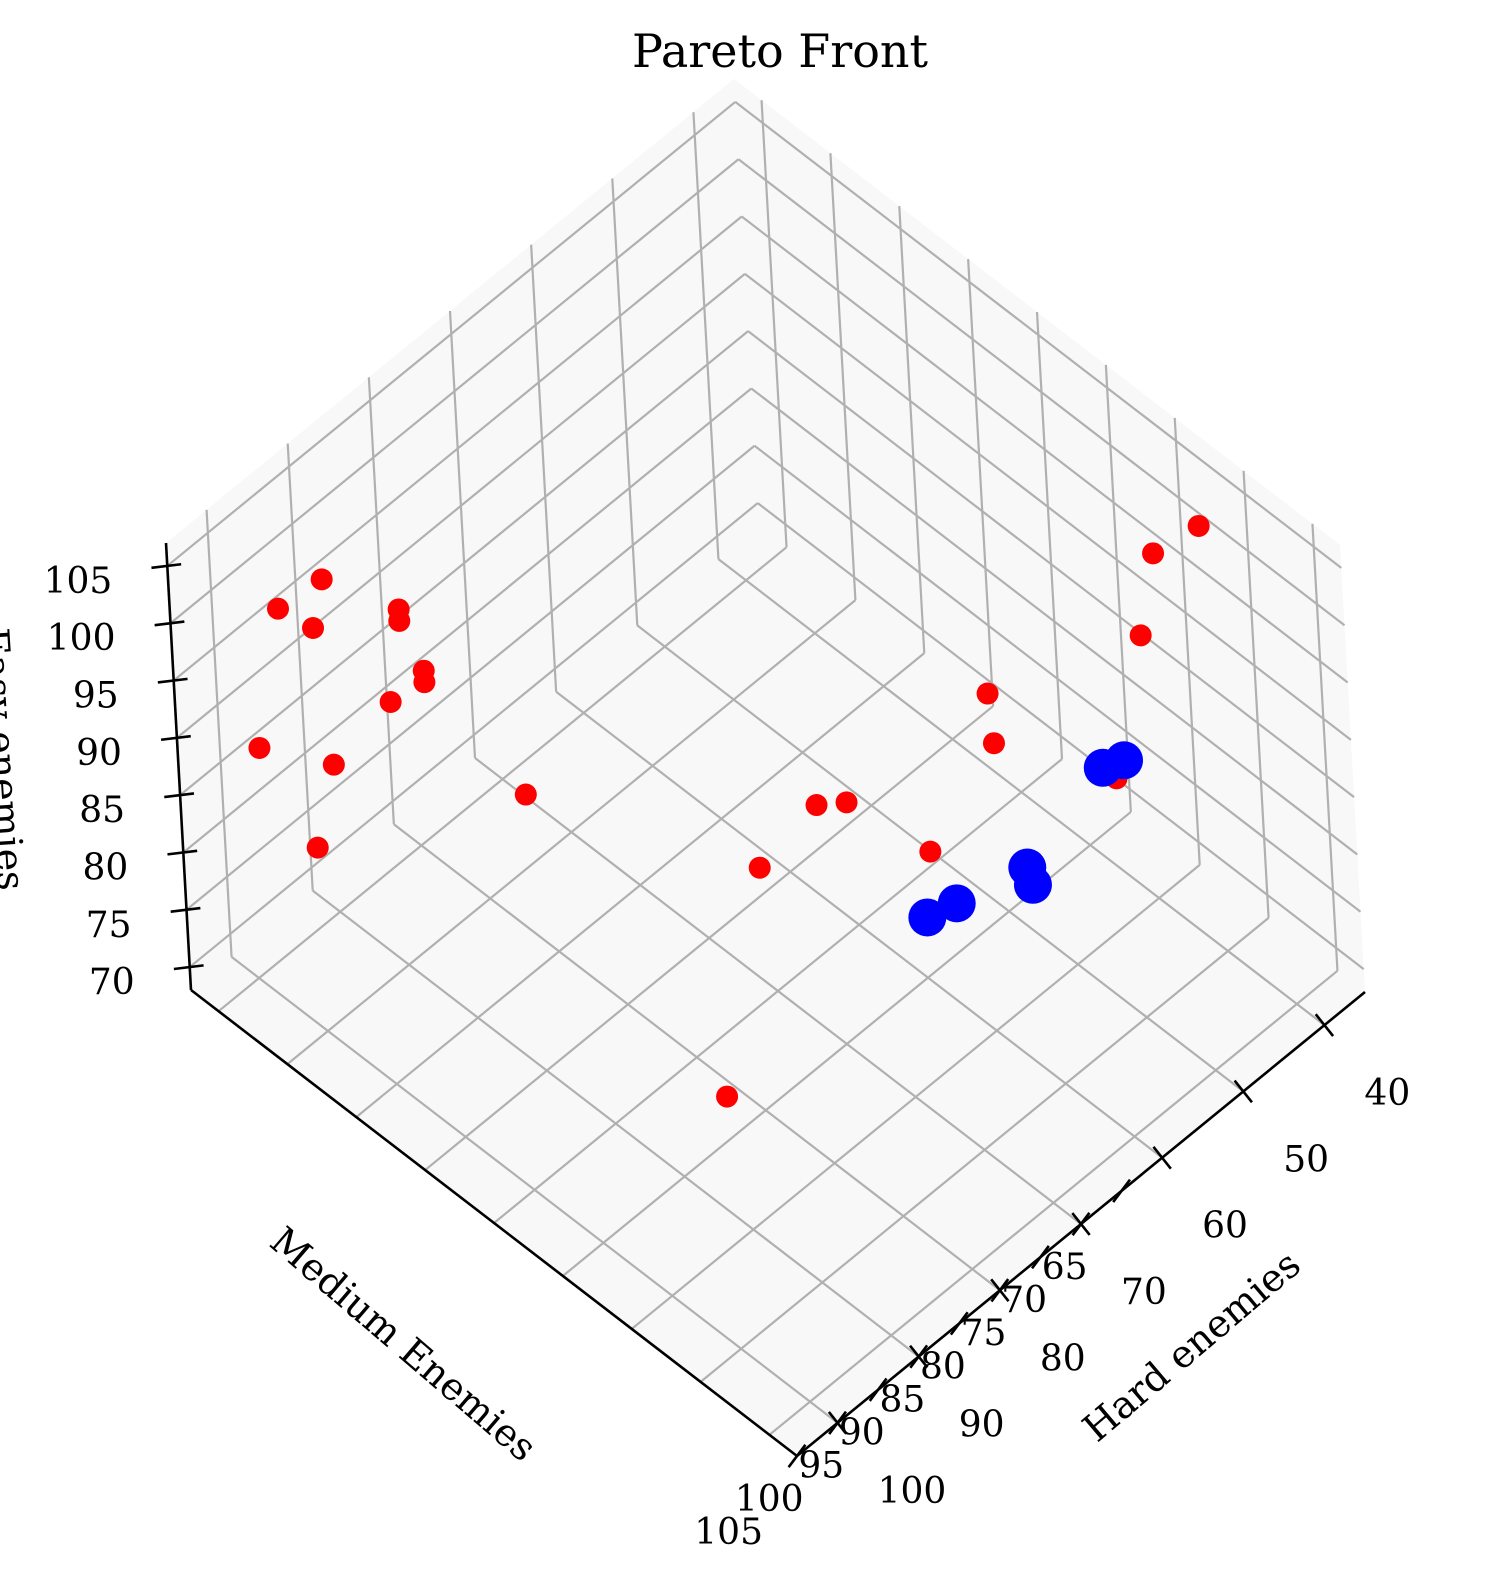 This screenshot has height=1582, width=1509. What do you see at coordinates (403, 1344) in the screenshot?
I see `y-axis-label: Medium Enemies` at bounding box center [403, 1344].